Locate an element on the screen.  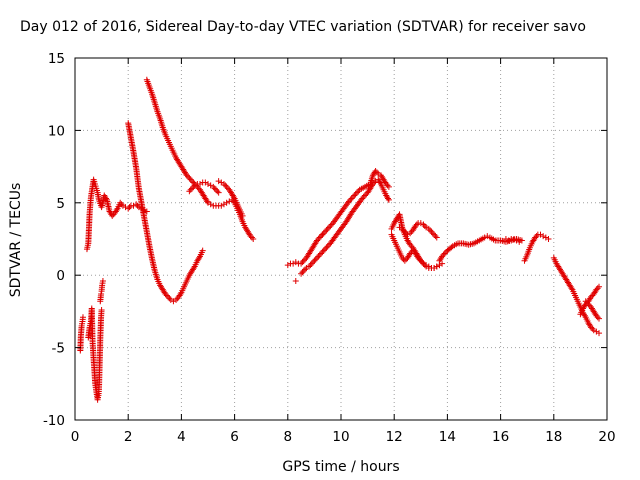
x-tick-label: 6 is located at coordinates (234, 437).